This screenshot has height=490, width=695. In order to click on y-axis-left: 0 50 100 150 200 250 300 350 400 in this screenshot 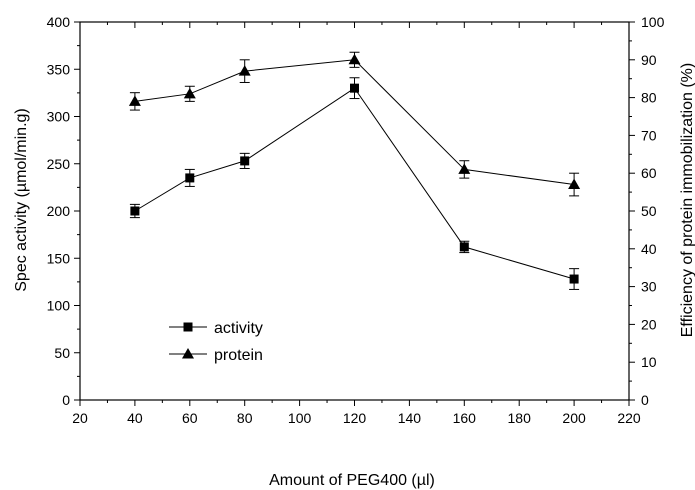, I will do `click(63, 211)`.